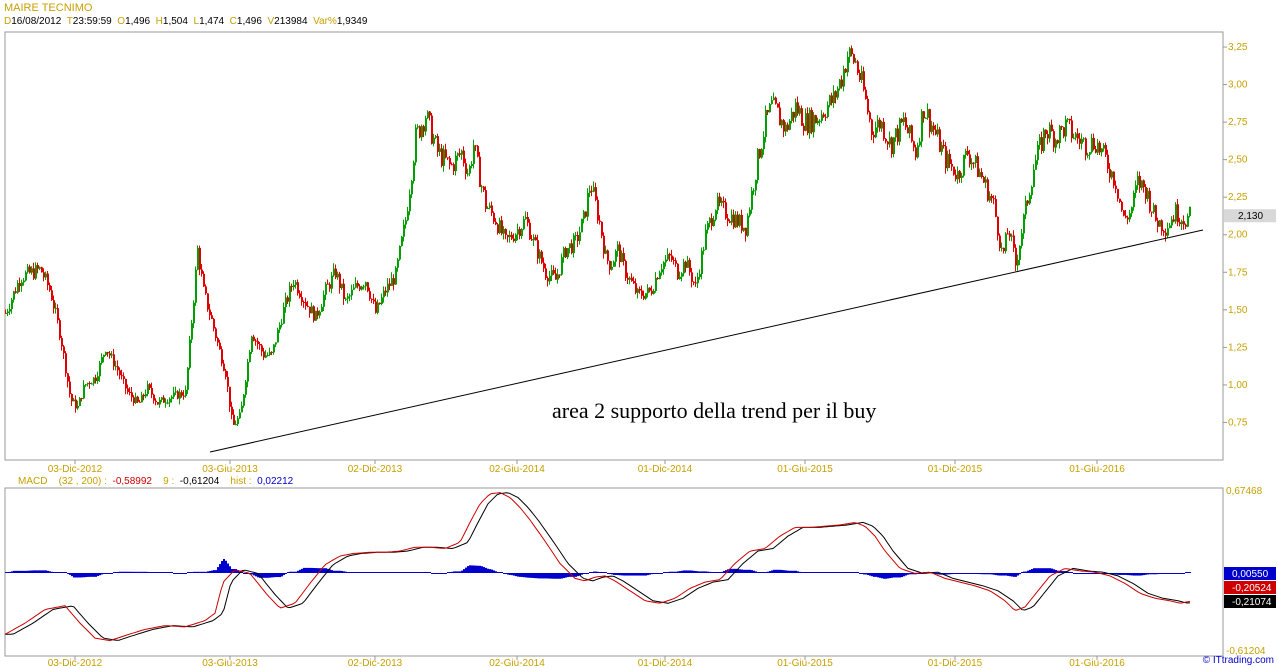 The height and width of the screenshot is (668, 1278). What do you see at coordinates (1238, 272) in the screenshot?
I see `price-y-tick-label: 1,75` at bounding box center [1238, 272].